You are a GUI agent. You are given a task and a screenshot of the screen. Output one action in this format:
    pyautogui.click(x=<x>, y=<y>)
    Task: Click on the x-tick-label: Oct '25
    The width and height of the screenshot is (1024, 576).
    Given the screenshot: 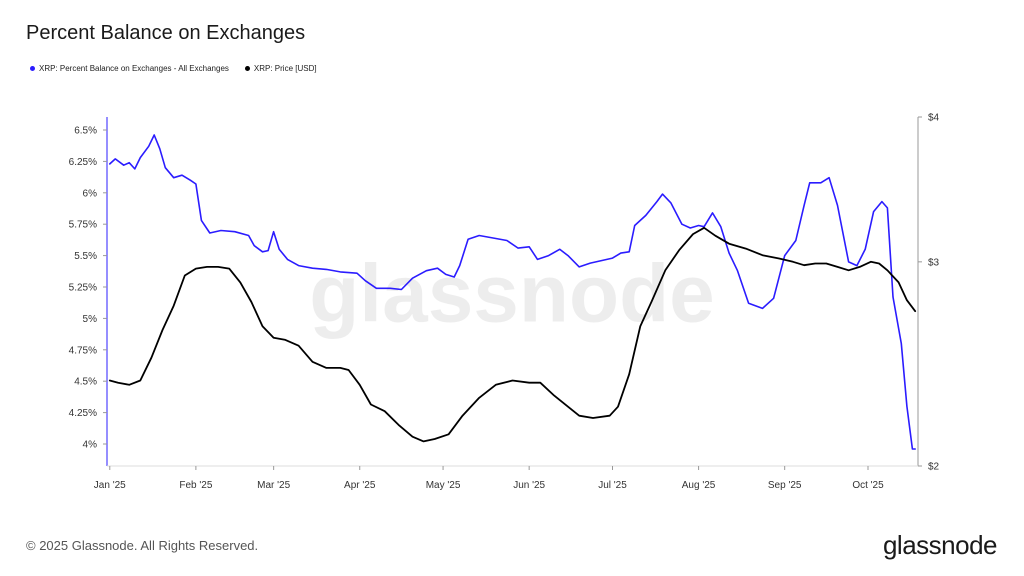 What is the action you would take?
    pyautogui.click(x=868, y=485)
    